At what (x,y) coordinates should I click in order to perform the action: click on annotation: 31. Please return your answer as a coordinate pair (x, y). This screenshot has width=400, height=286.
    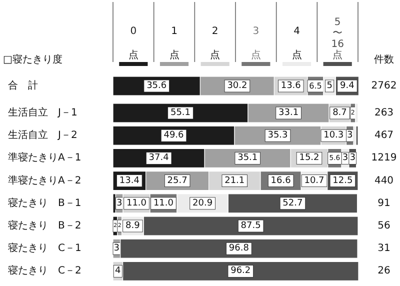
    Looking at the image, I should click on (384, 248).